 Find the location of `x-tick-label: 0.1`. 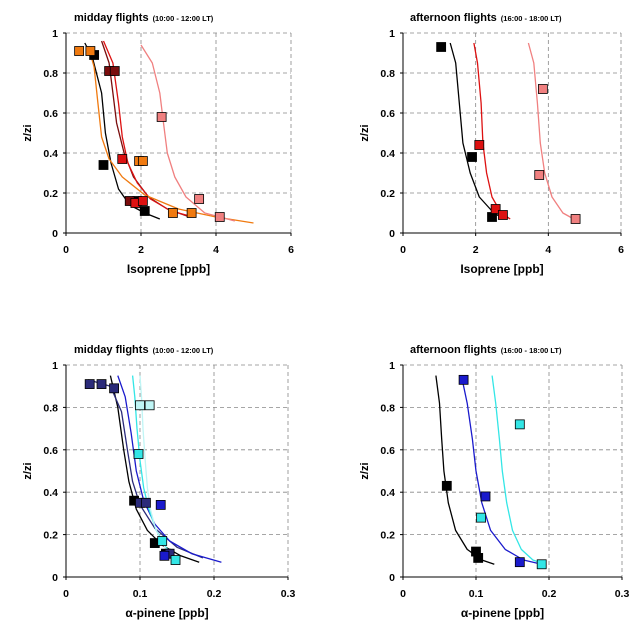

x-tick-label: 0.1 is located at coordinates (140, 594).